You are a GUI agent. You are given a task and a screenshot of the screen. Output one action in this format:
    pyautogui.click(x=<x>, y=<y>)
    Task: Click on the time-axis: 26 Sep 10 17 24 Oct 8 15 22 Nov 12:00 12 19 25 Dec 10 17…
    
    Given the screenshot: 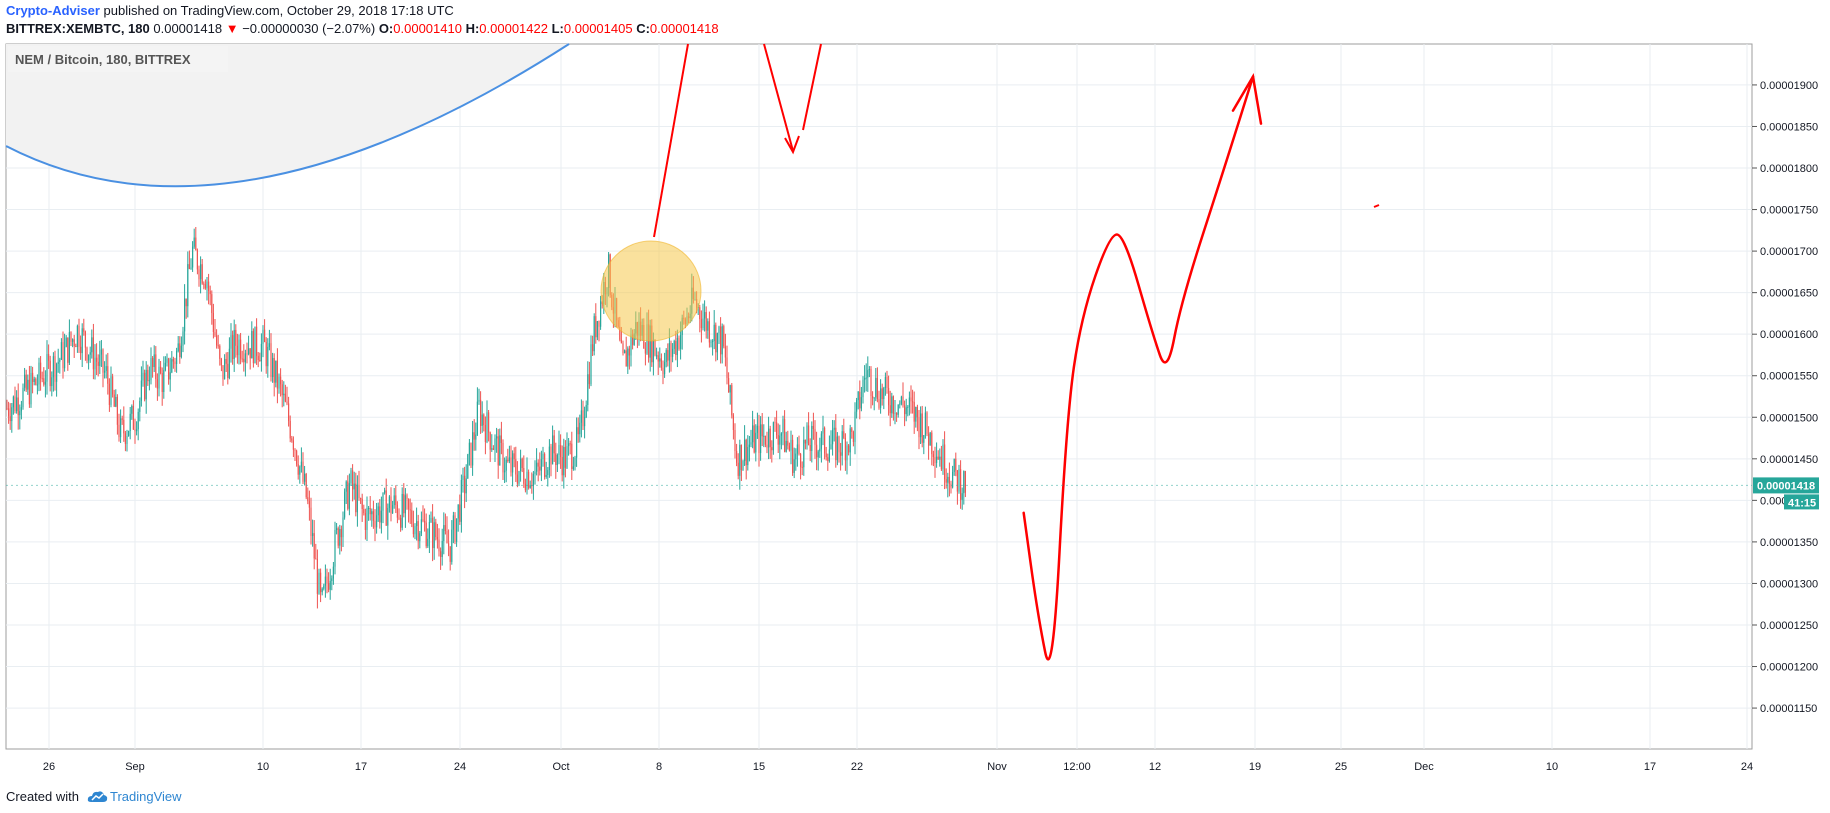 What is the action you would take?
    pyautogui.click(x=898, y=767)
    